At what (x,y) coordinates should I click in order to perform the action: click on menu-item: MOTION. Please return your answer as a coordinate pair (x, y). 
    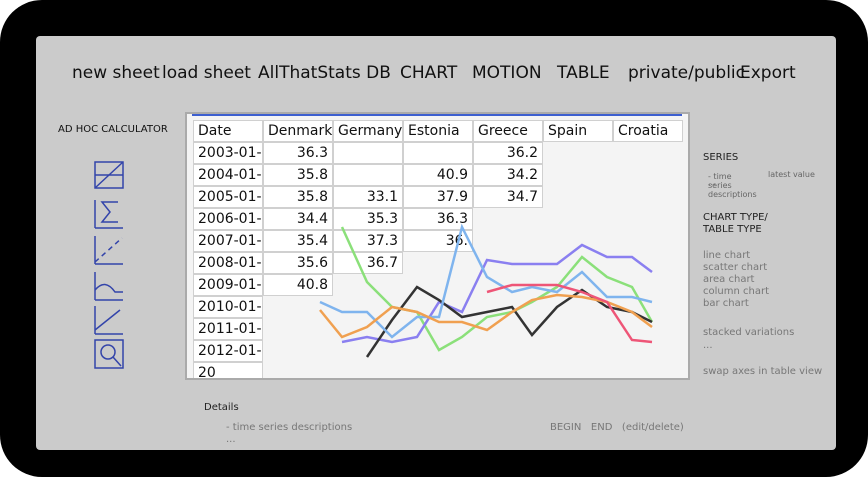
    Looking at the image, I should click on (507, 73).